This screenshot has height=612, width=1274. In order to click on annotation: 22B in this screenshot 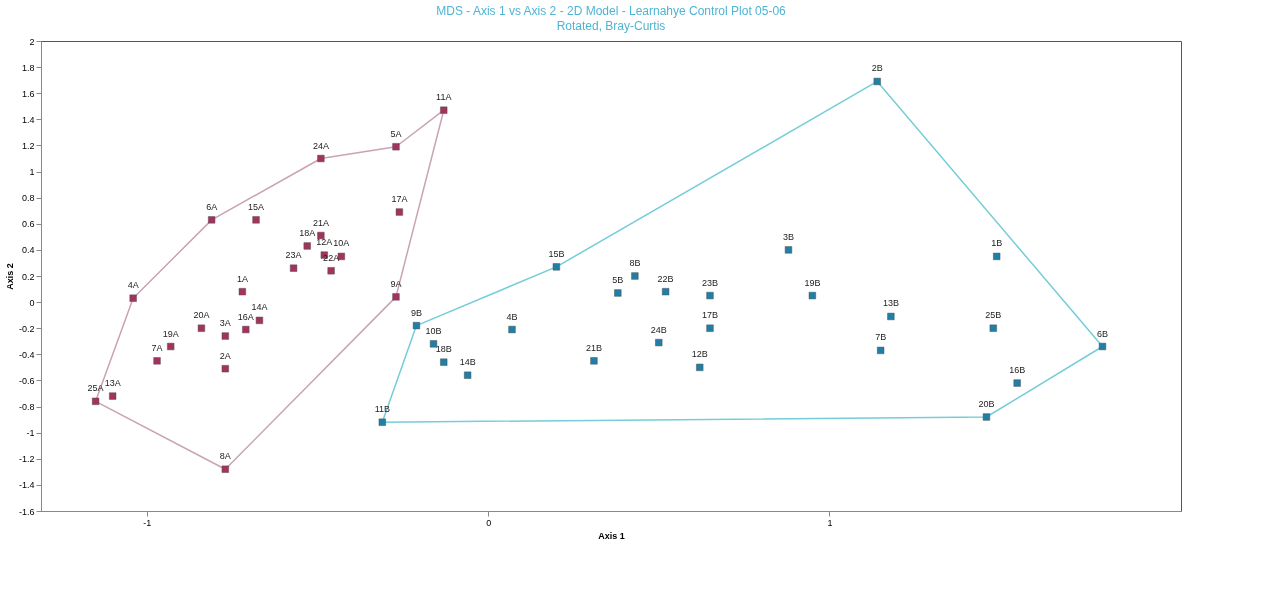, I will do `click(665, 278)`.